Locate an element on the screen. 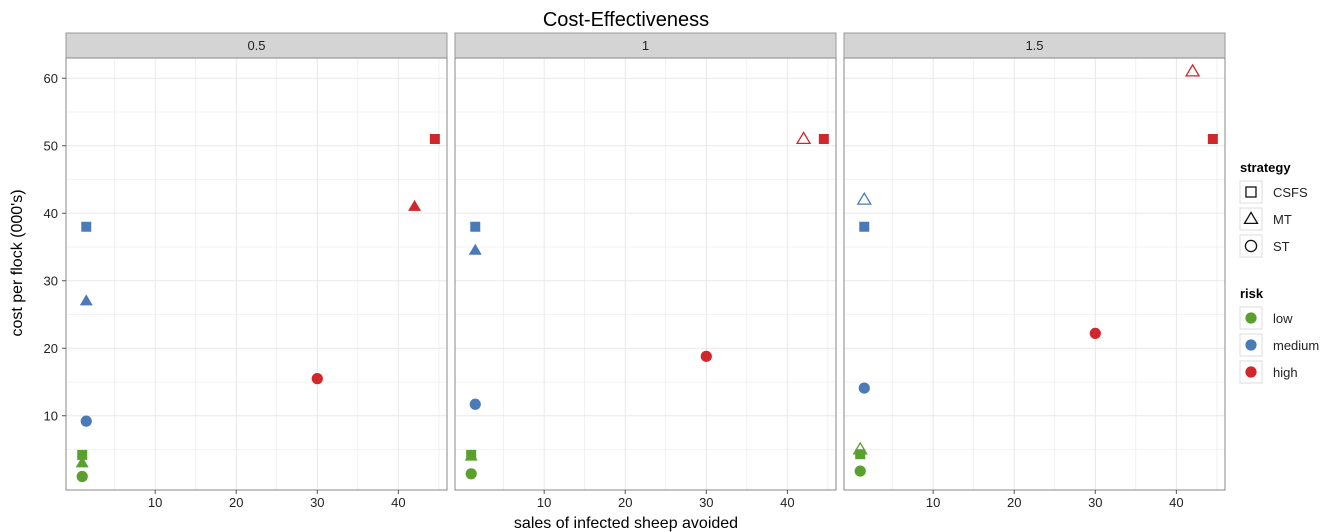  legend-label-low: low is located at coordinates (1283, 318).